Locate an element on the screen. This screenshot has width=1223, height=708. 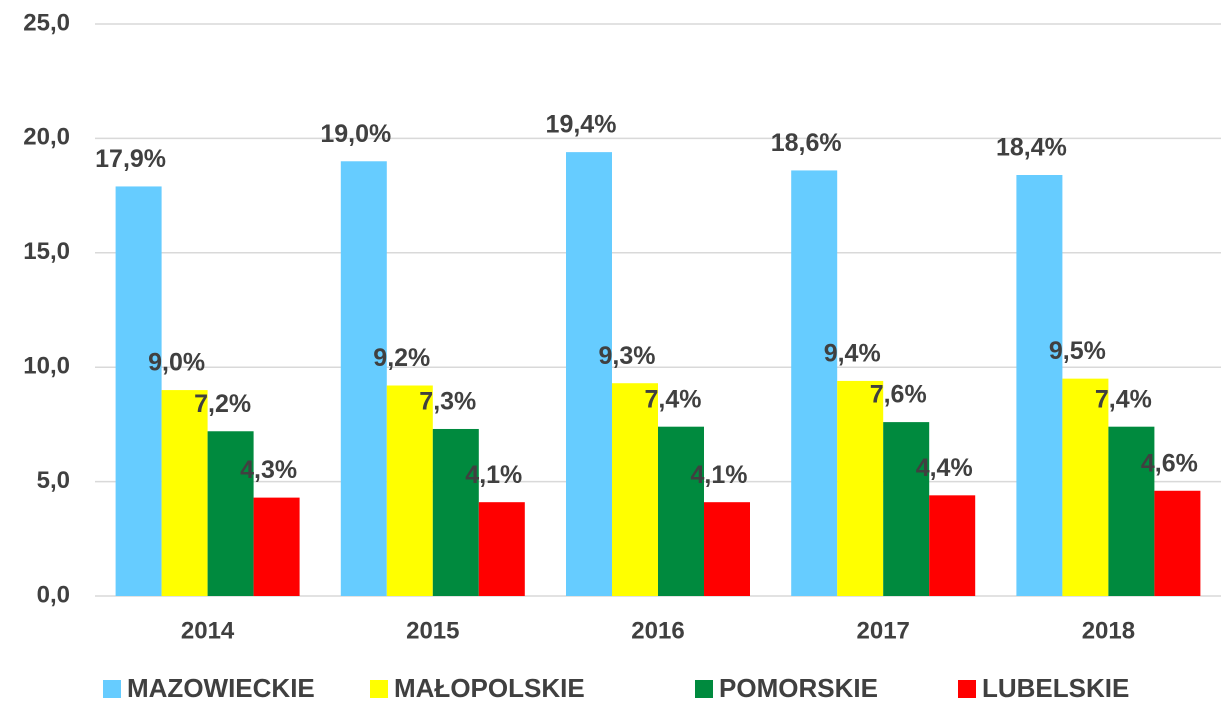
data-label: 7,2% is located at coordinates (222, 404).